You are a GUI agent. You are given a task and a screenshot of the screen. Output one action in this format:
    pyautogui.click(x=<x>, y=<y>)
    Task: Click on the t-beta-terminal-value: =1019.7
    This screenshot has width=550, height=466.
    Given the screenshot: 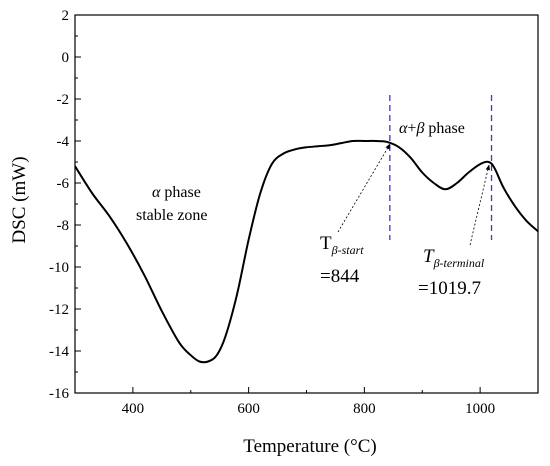 What is the action you would take?
    pyautogui.click(x=449, y=288)
    